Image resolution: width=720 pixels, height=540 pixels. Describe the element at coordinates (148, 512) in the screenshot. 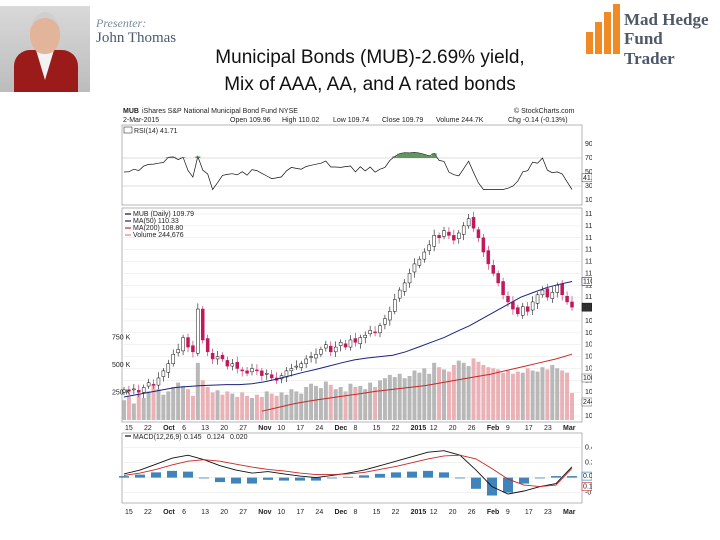

I see `x-tick-label: 22` at that location.